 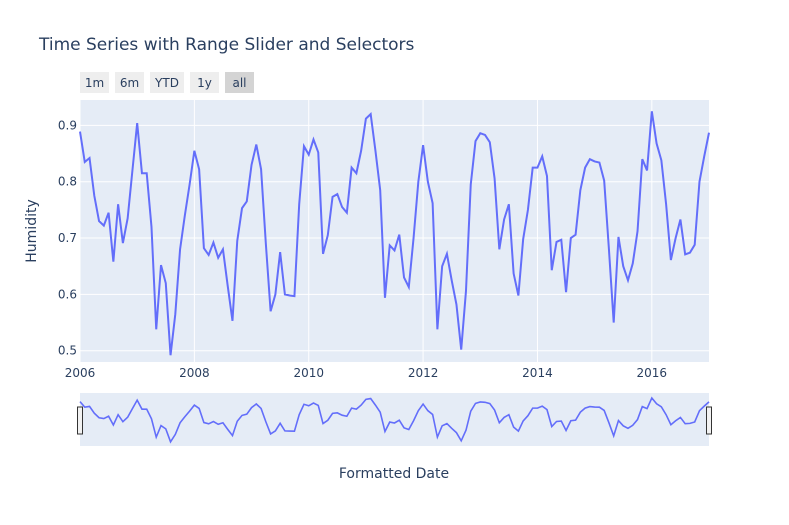 I want to click on range-button-label: YTD, so click(x=166, y=83).